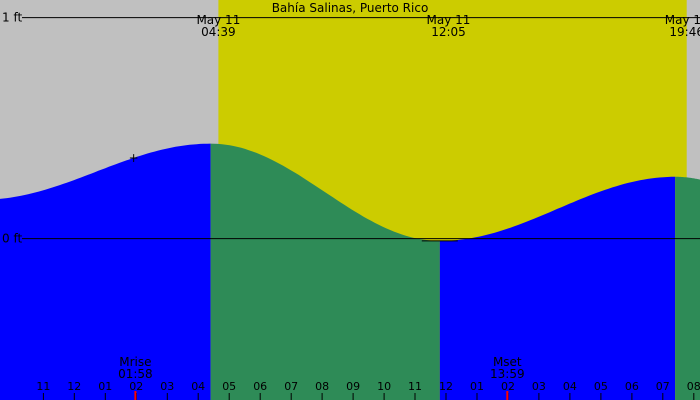  I want to click on extreme-markers: +, so click(293, 196).